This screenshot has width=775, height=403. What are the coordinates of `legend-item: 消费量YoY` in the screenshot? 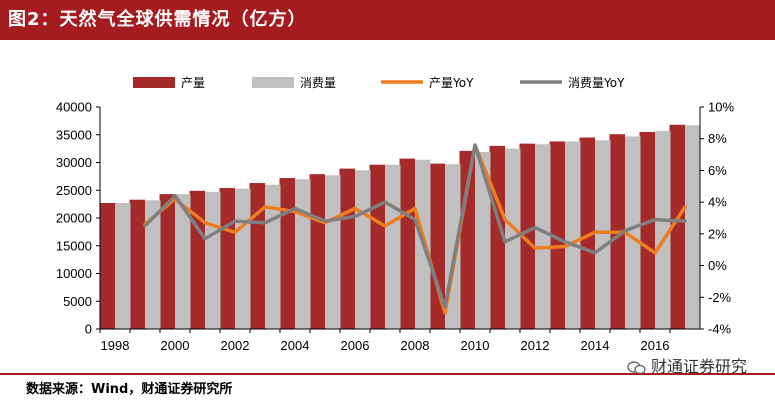 It's located at (572, 83).